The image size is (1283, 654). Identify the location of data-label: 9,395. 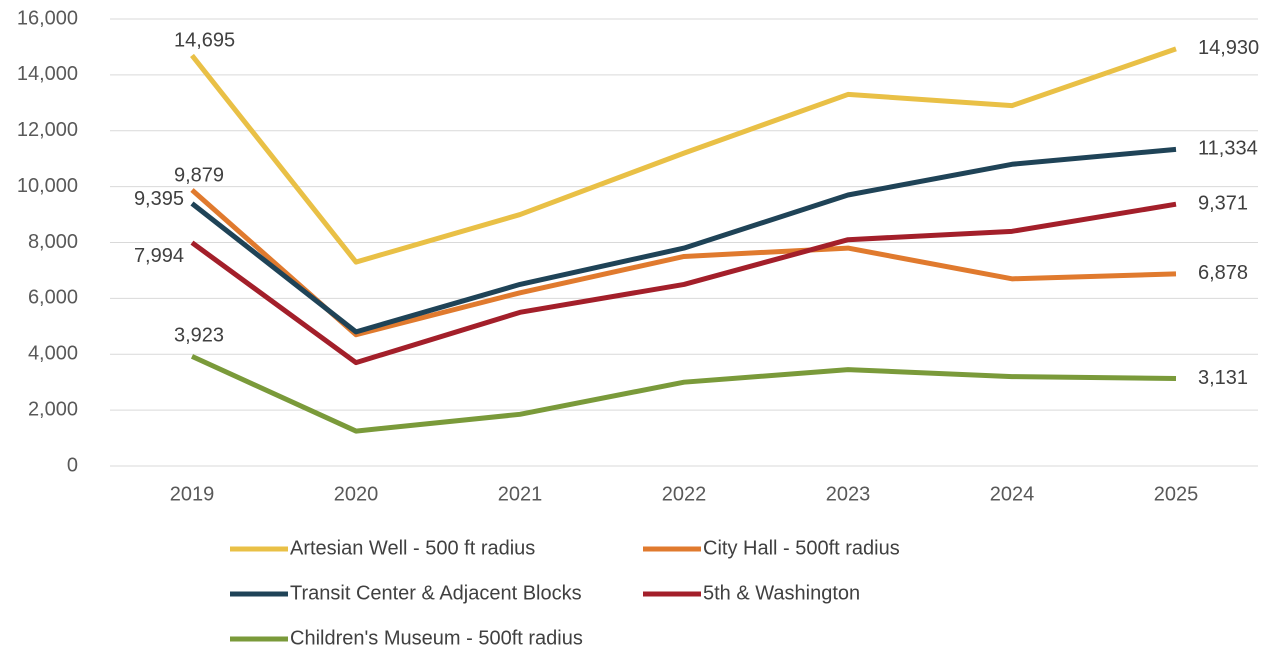
(159, 199).